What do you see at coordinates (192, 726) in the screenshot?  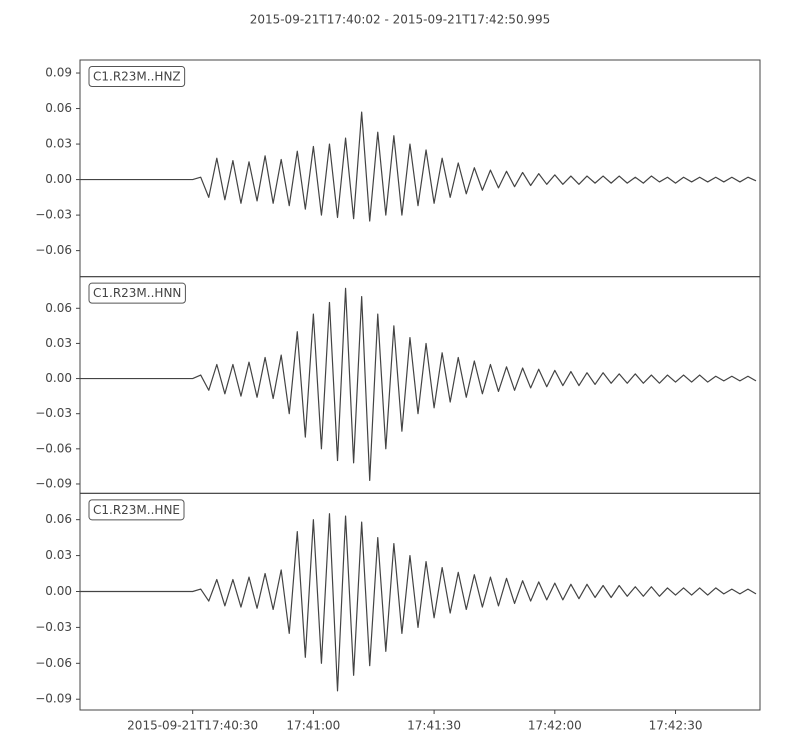 I see `x-tick-label: 2015-09-21T17:40:30` at bounding box center [192, 726].